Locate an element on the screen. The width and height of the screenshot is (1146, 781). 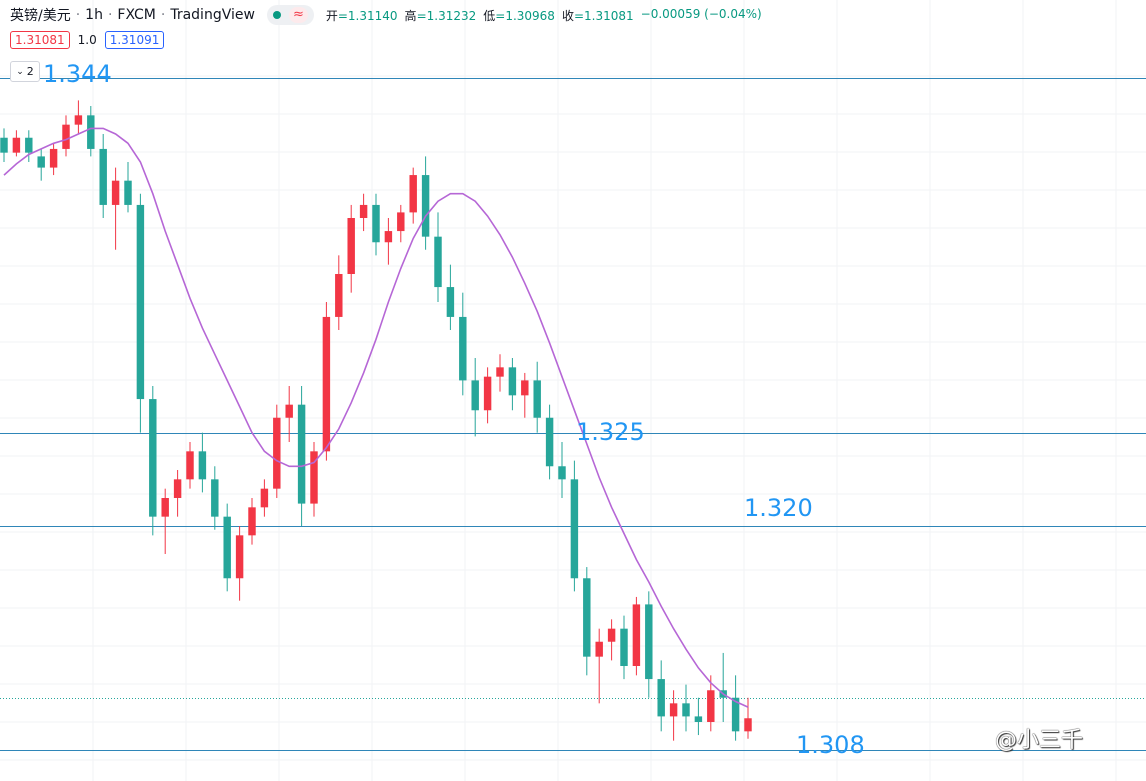
chevron-down-icon: ⌄ is located at coordinates (20, 71).